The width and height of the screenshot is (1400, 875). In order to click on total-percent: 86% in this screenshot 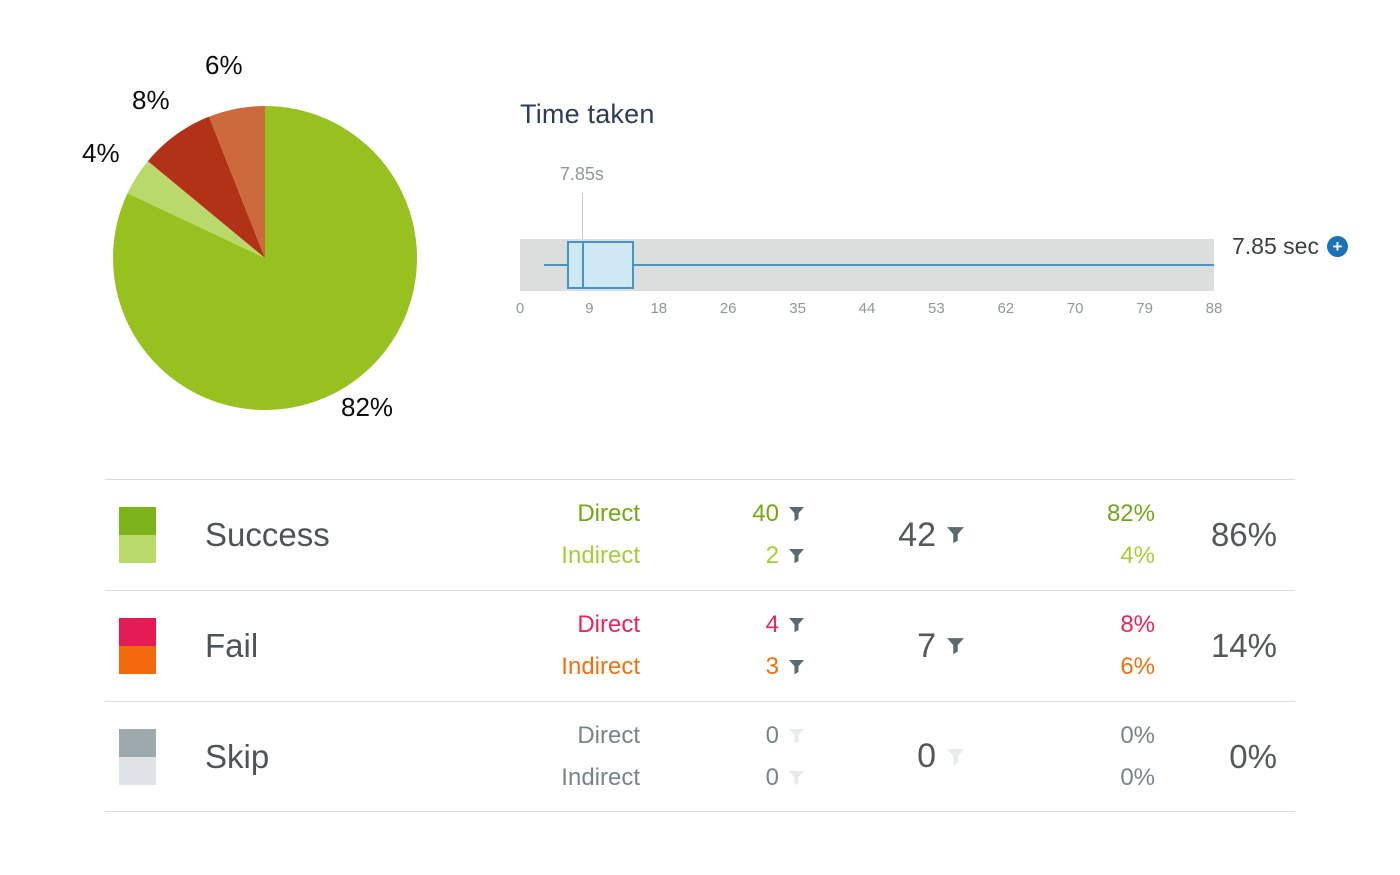, I will do `click(1243, 534)`.